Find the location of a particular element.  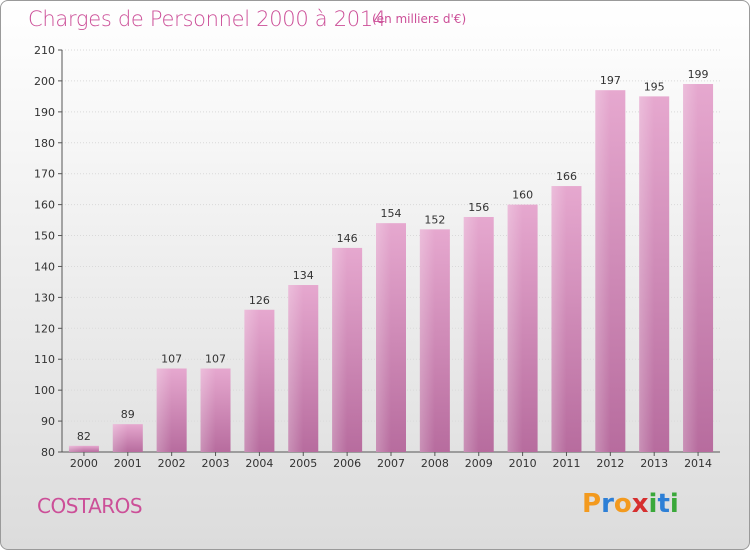

x-tick-label: 2000 is located at coordinates (84, 463).